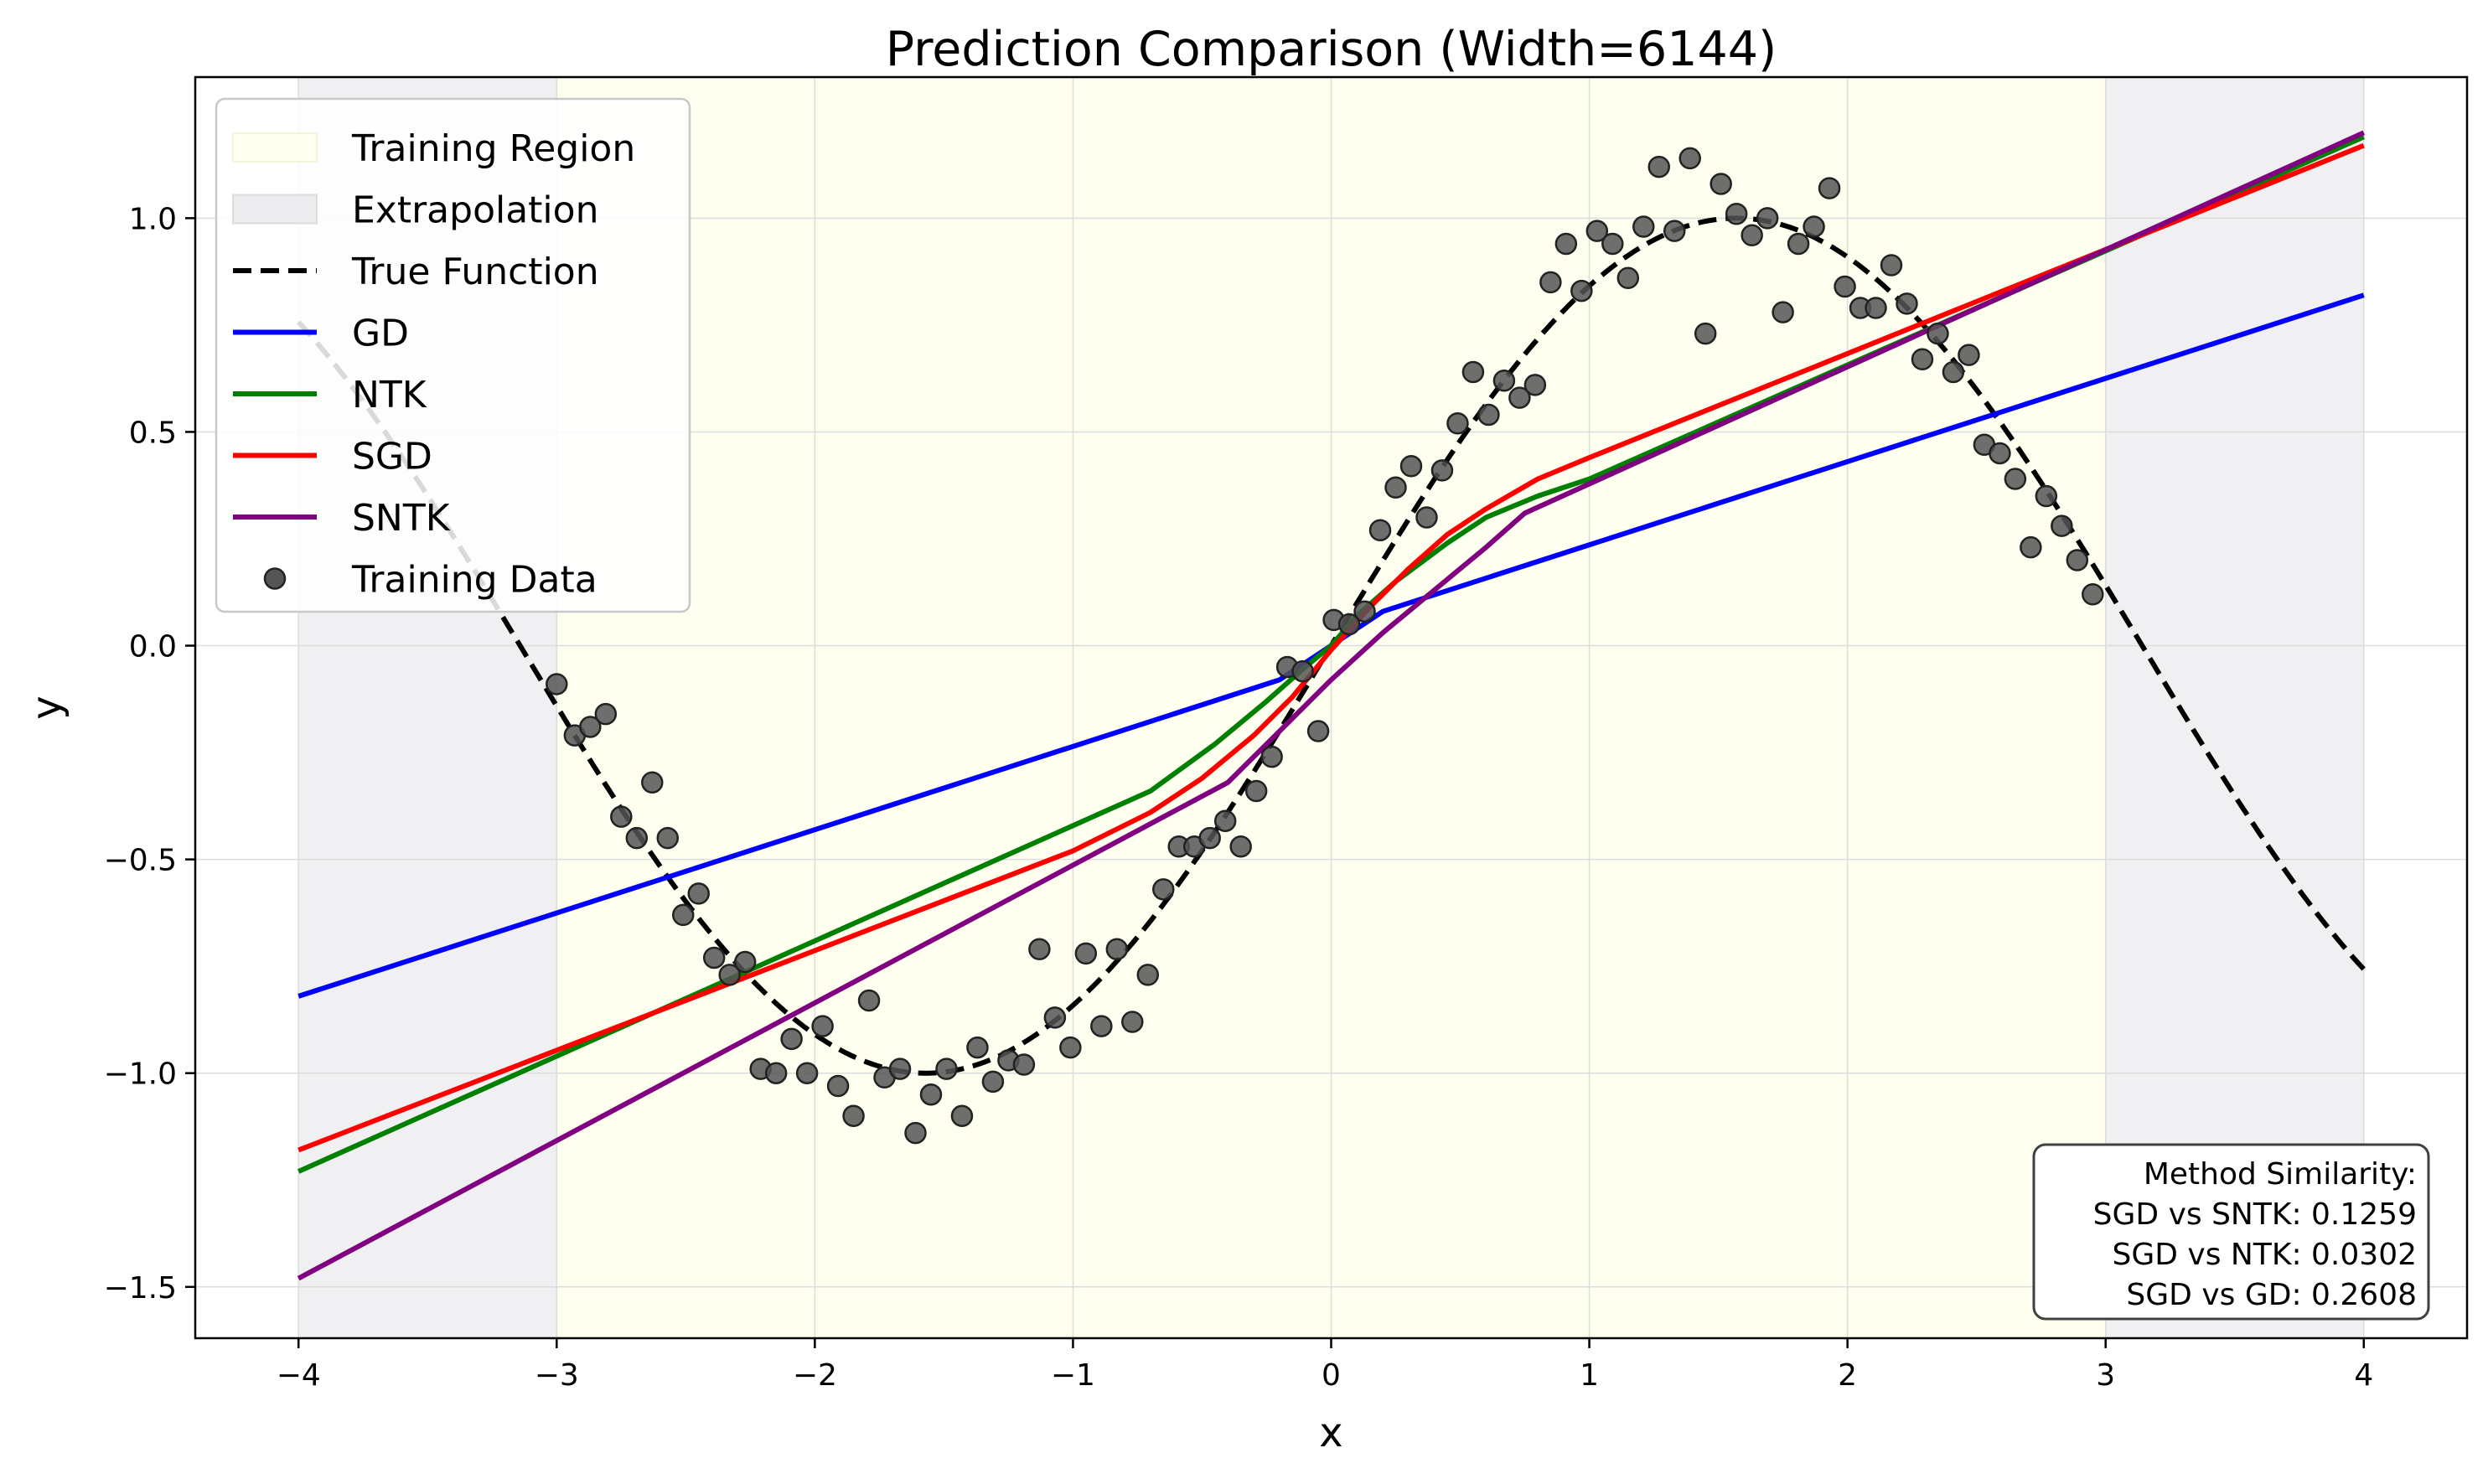  Describe the element at coordinates (140, 1288) in the screenshot. I see `y-tick-label-0: −1.5` at that location.